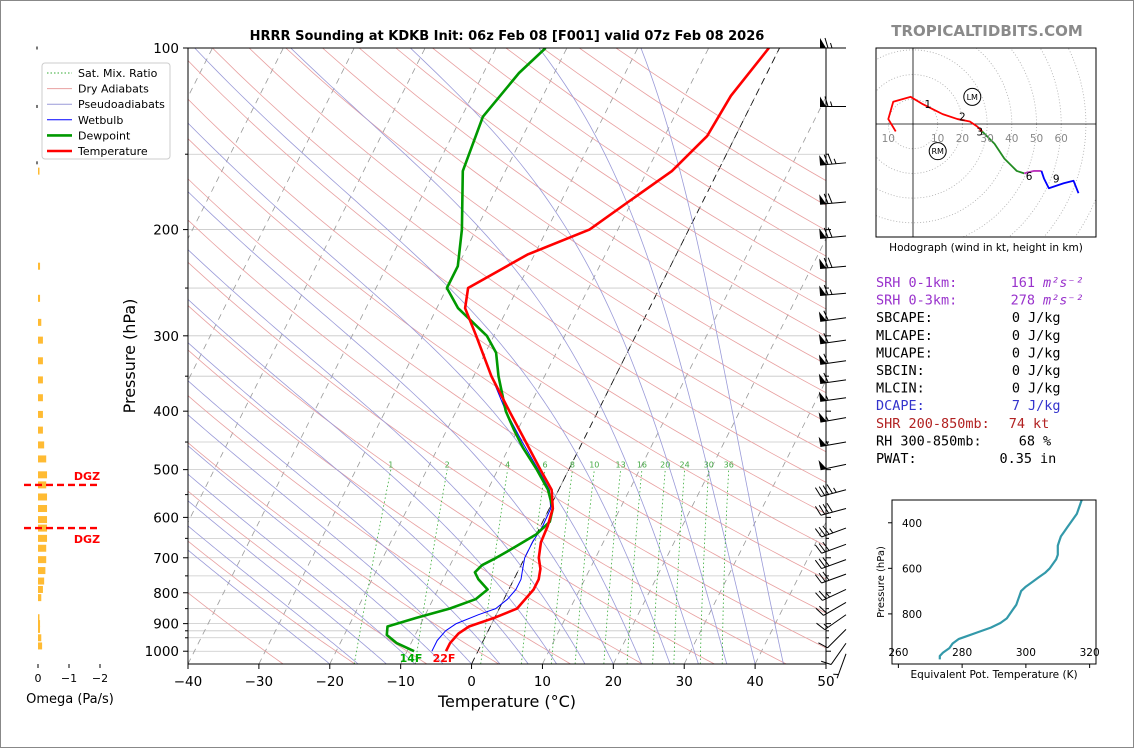 The height and width of the screenshot is (748, 1134). I want to click on index-row: SBCAPE: 0 J/kg, so click(968, 318).